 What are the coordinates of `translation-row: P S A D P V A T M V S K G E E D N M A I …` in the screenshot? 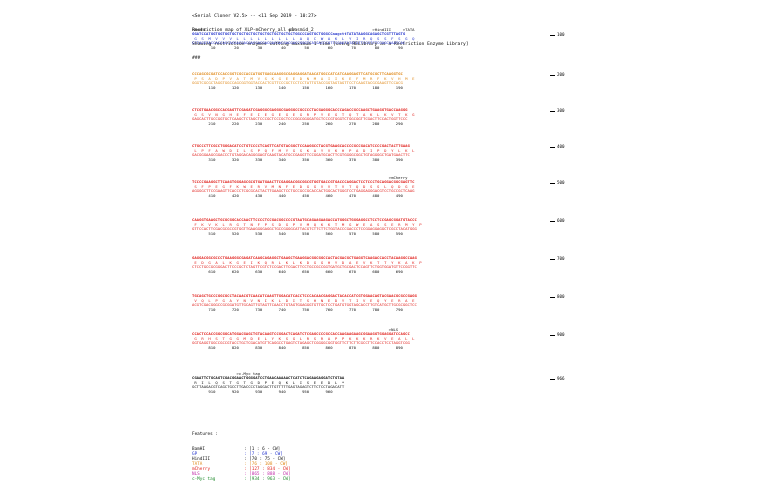 It's located at (303, 78).